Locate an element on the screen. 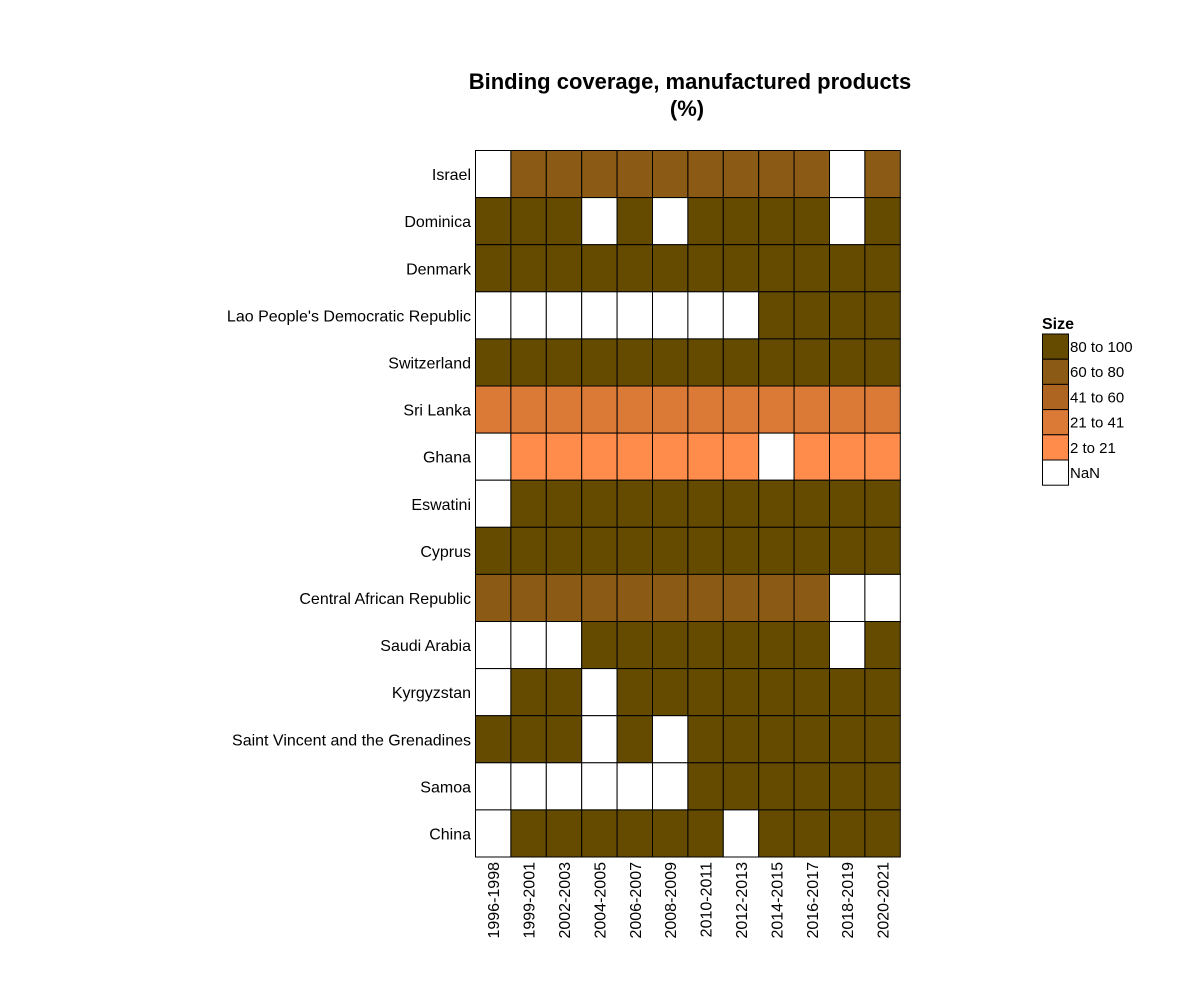 The width and height of the screenshot is (1200, 1005). legend-label: 80 to 100 is located at coordinates (1101, 347).